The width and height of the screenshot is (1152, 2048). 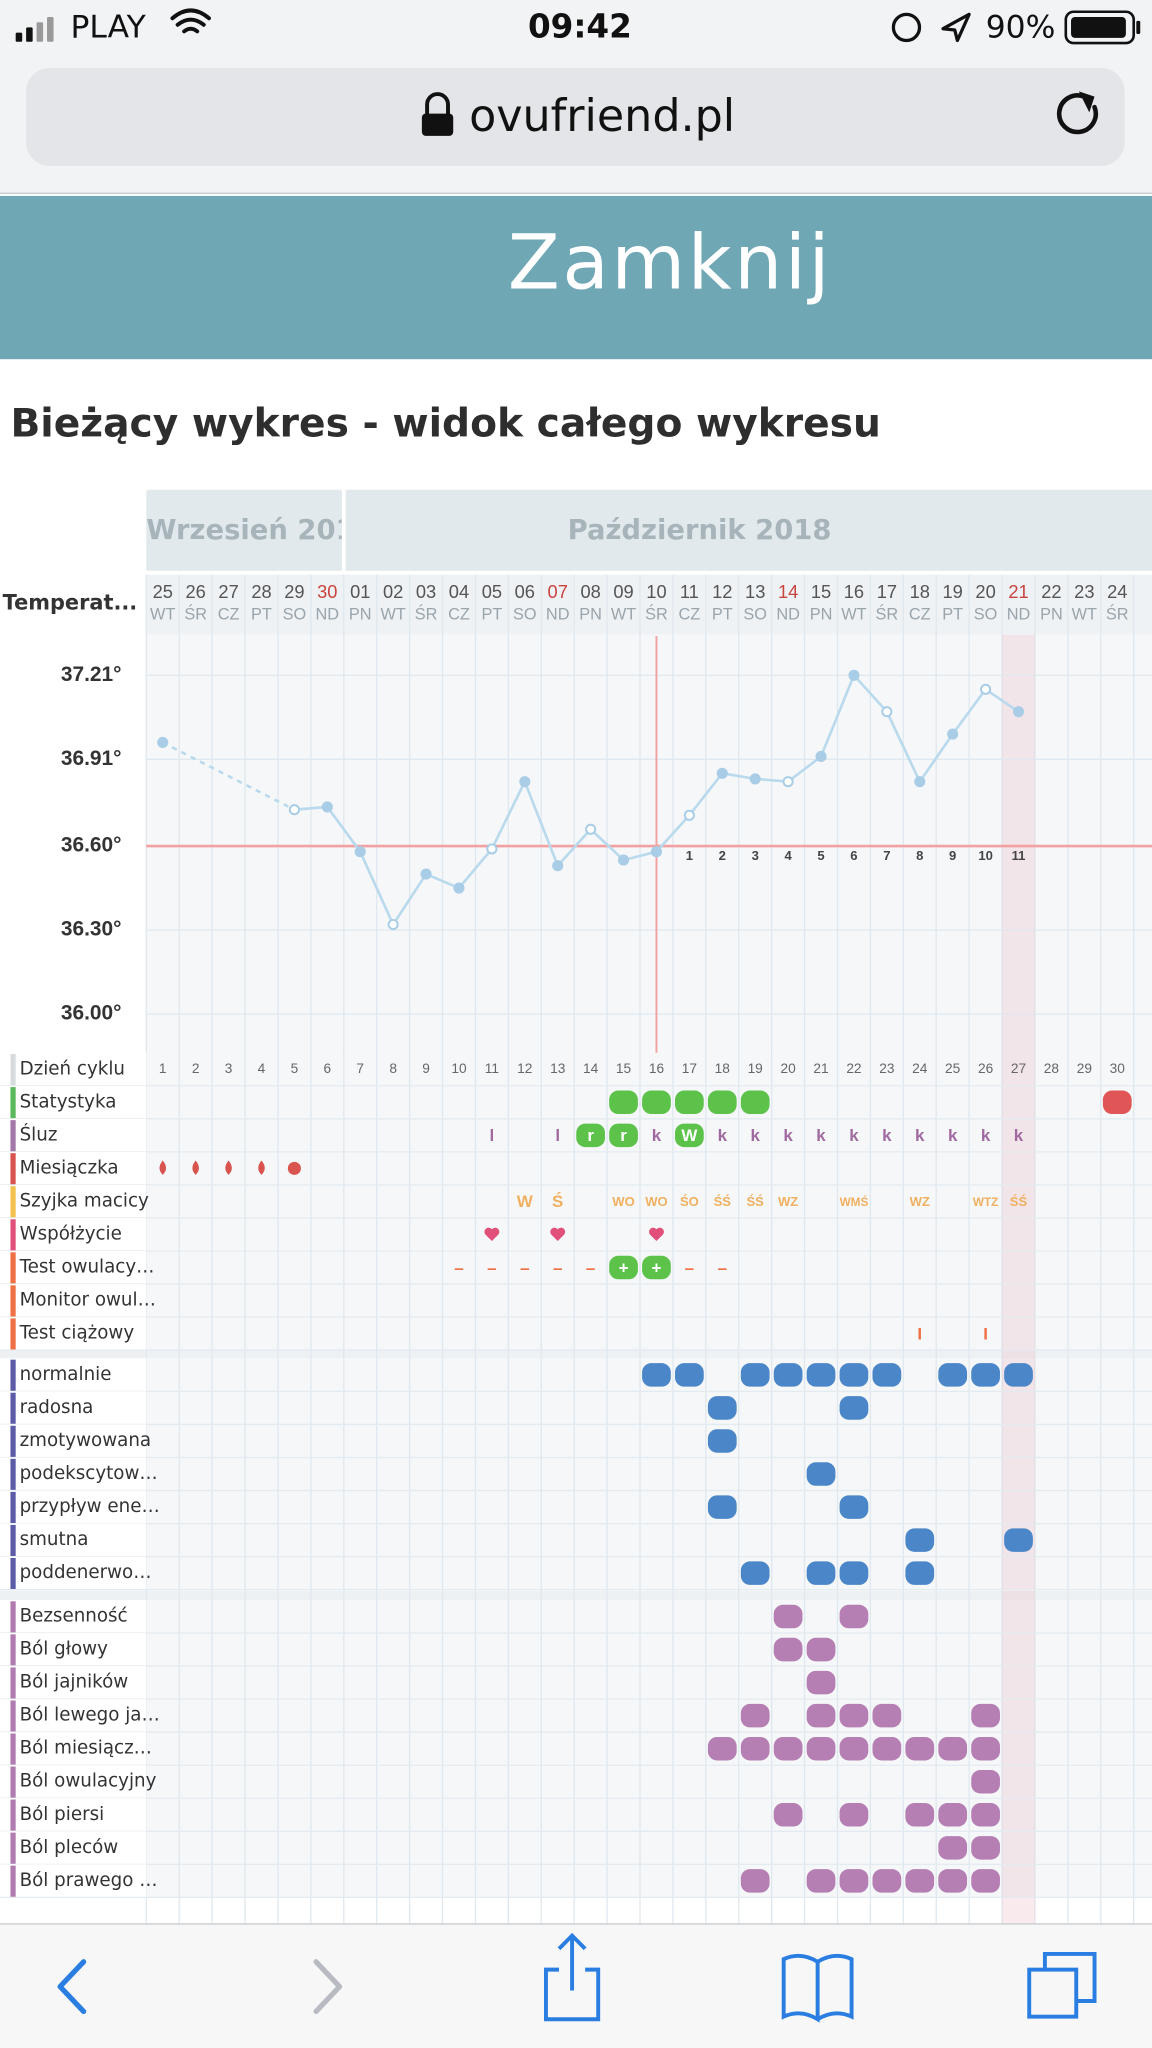 I want to click on close-banner, so click(x=576, y=277).